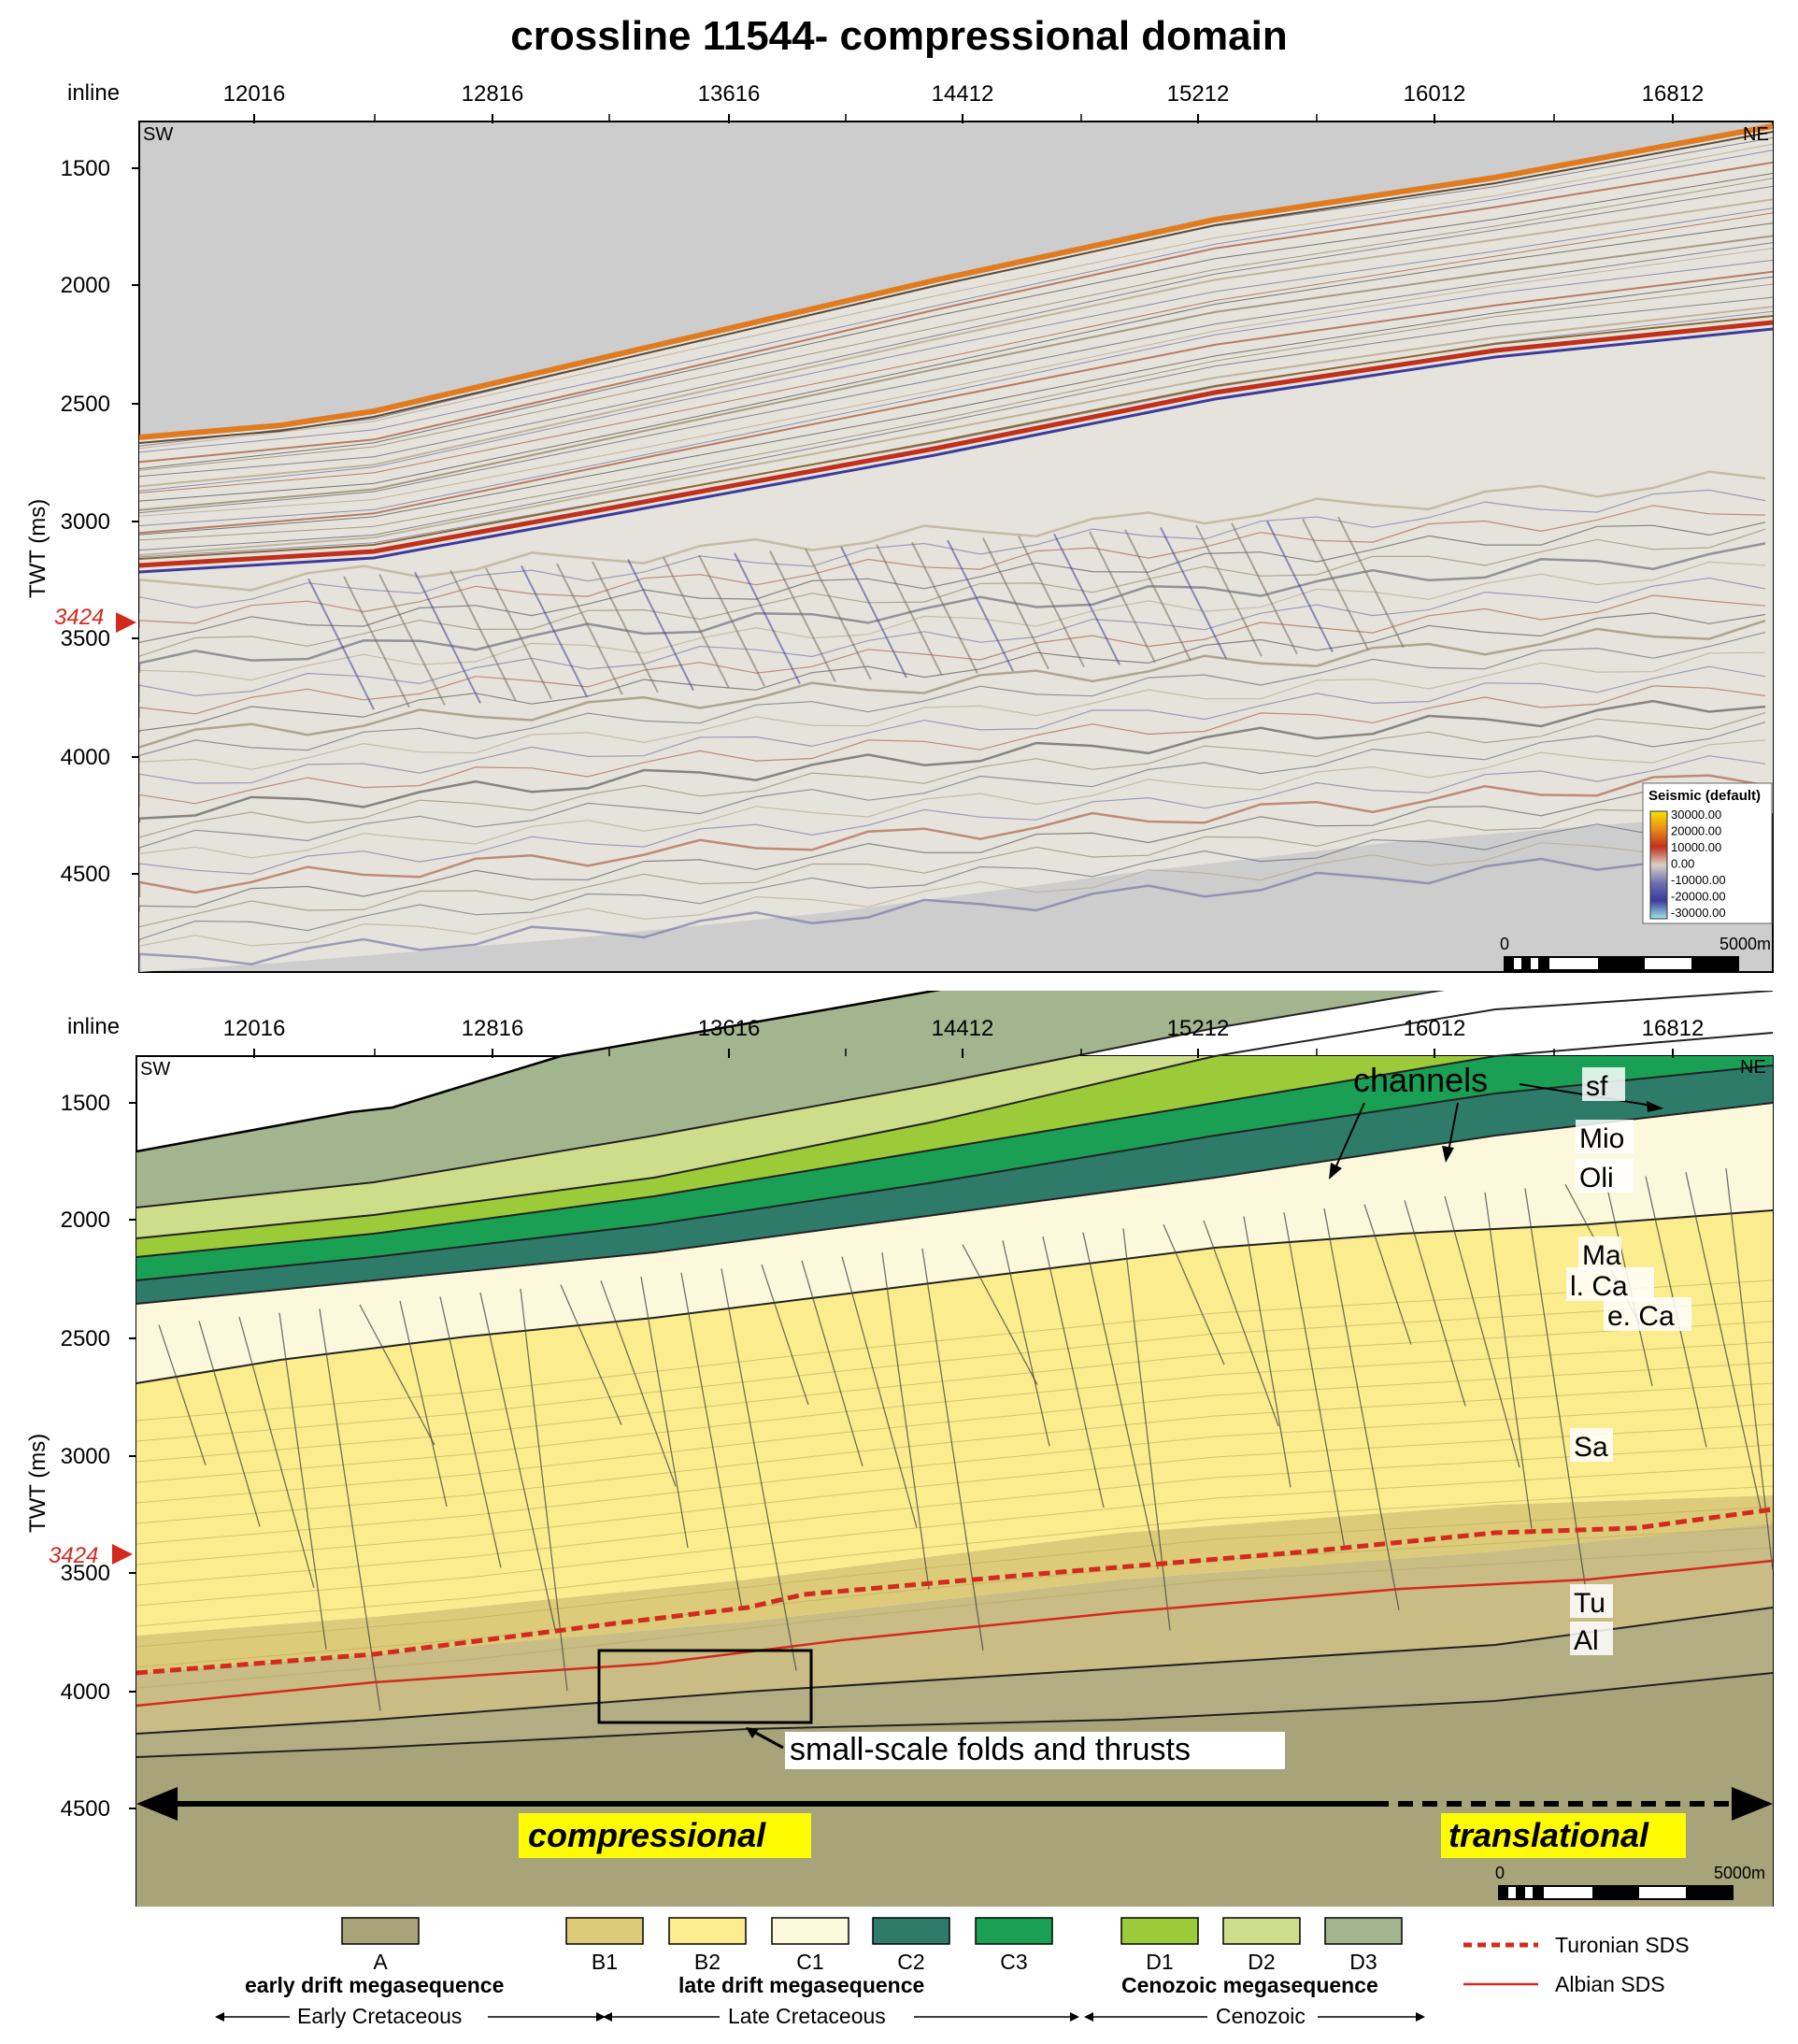 The height and width of the screenshot is (2044, 1798). Describe the element at coordinates (954, 1682) in the screenshot. I see `unit-B1` at that location.